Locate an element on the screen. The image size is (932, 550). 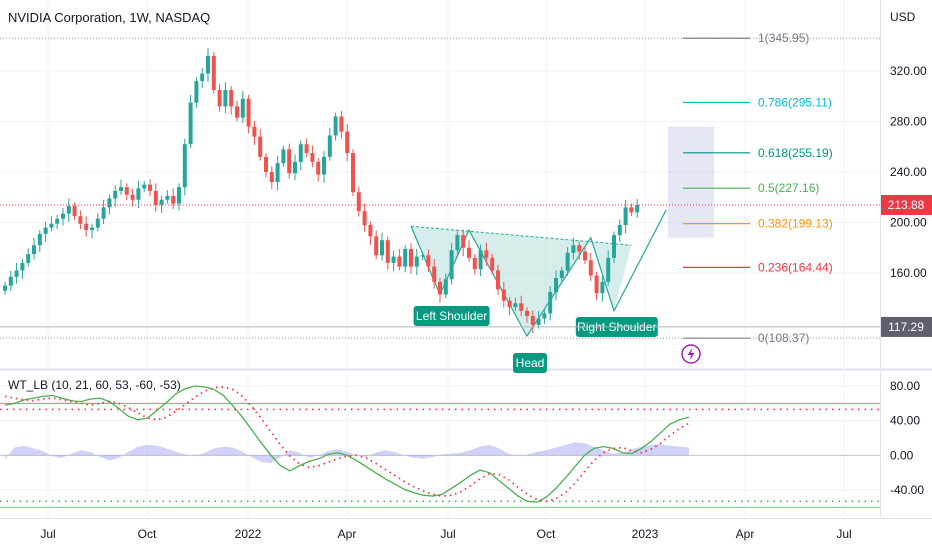
indicator-tick-label: 0.00 is located at coordinates (902, 455).